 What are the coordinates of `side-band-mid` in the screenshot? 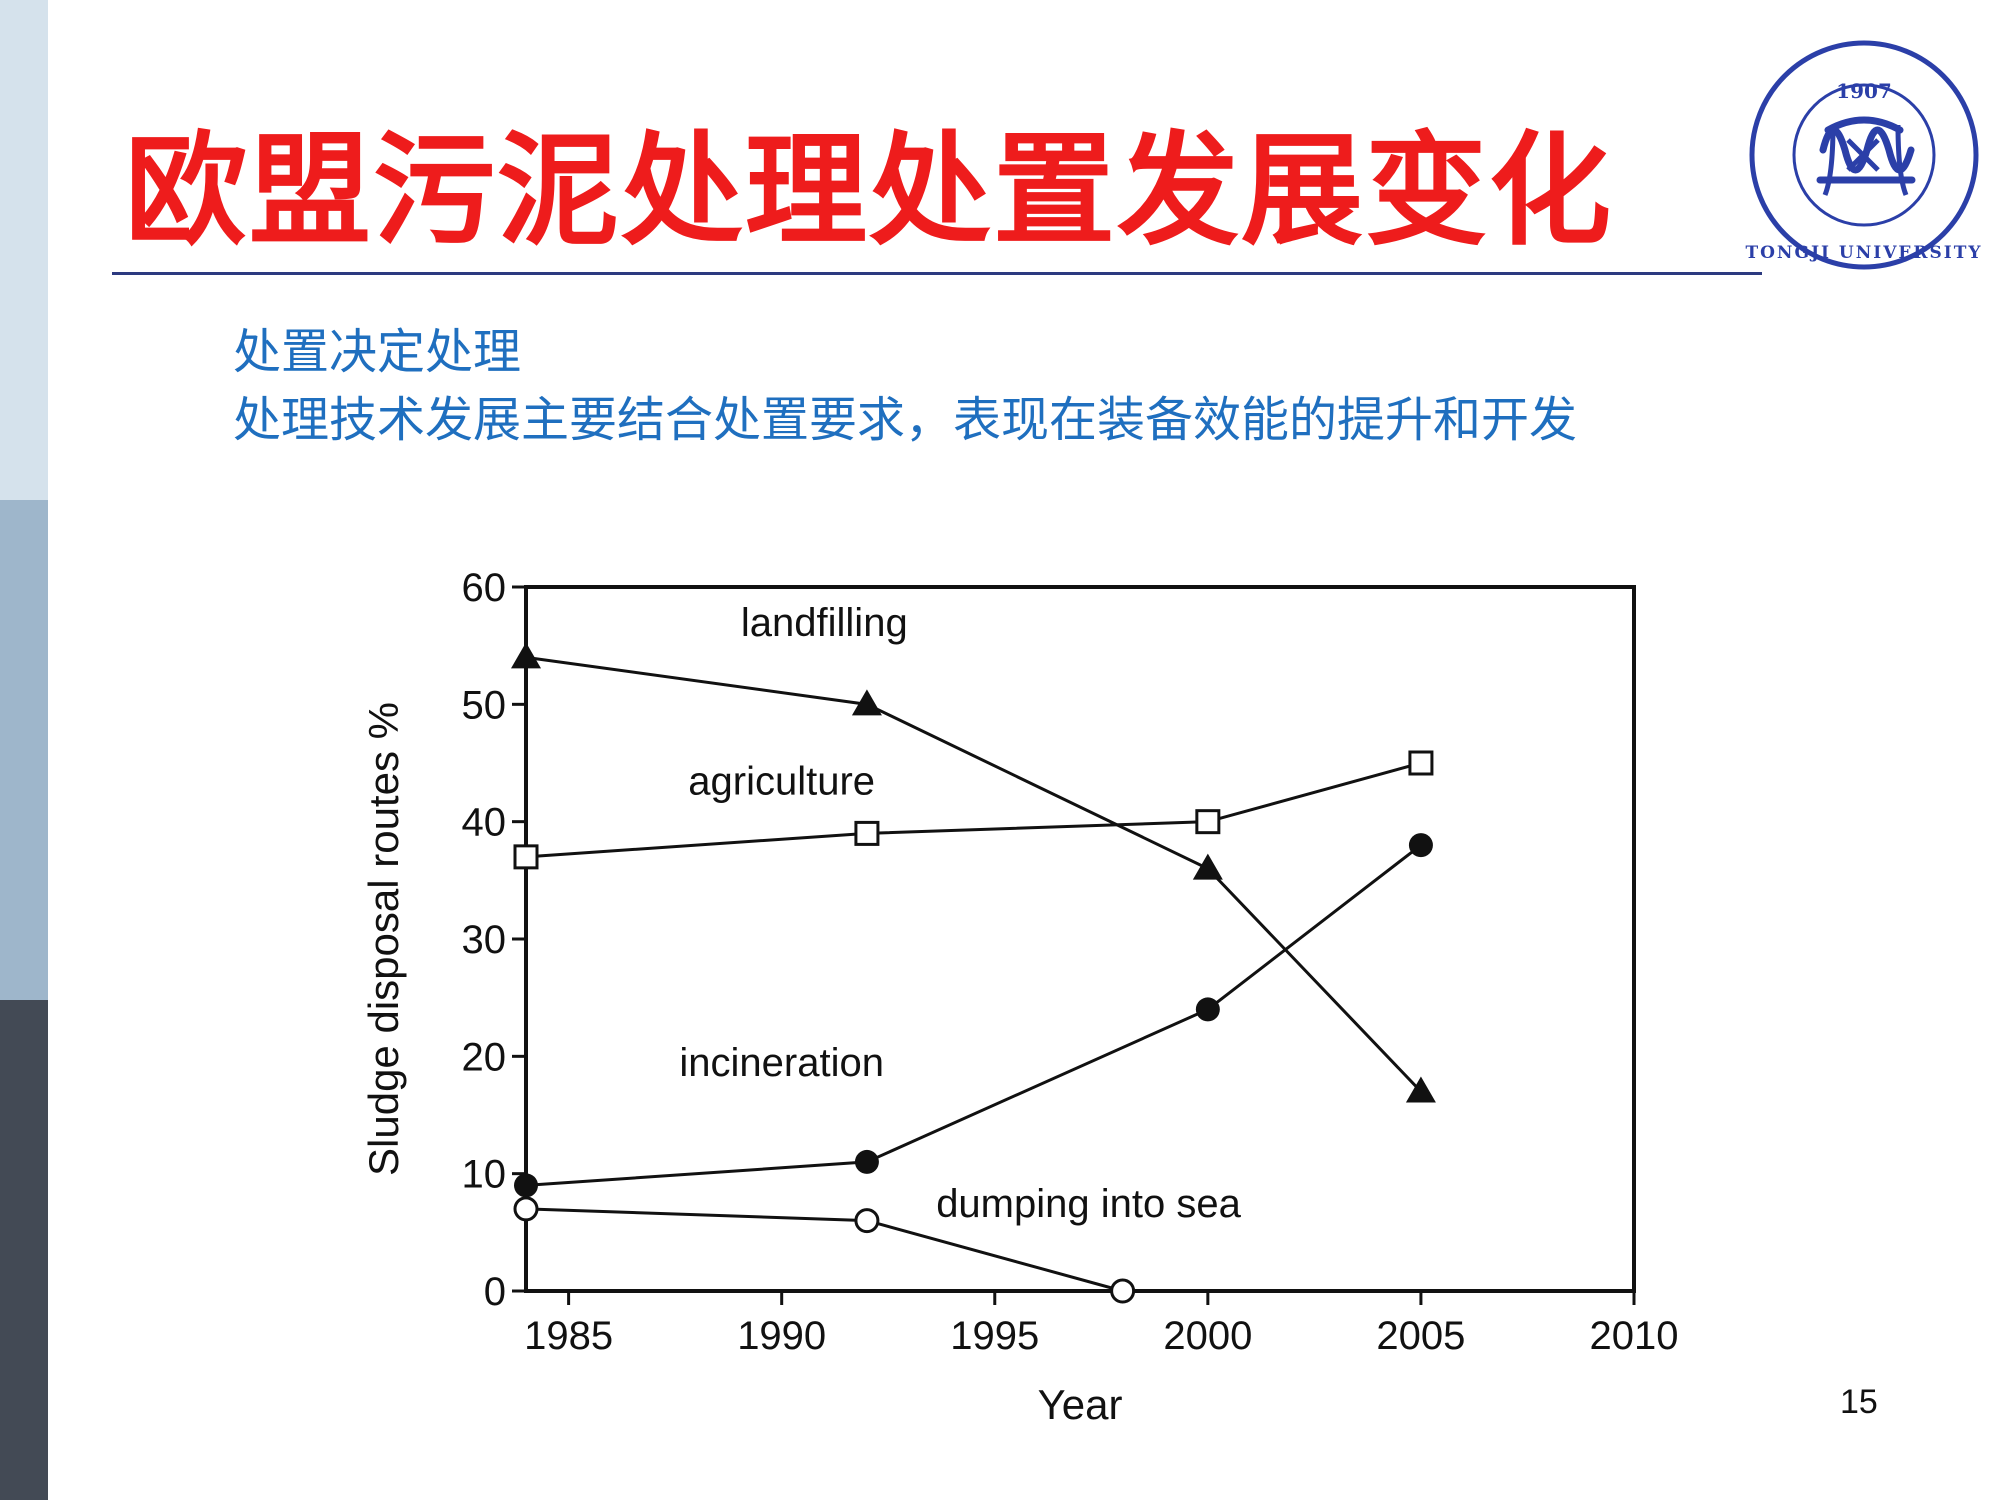 It's located at (24, 750).